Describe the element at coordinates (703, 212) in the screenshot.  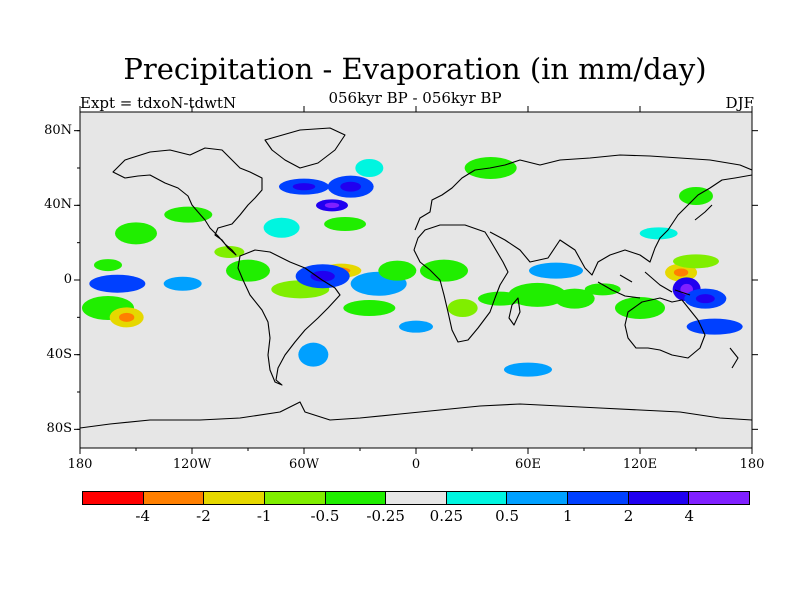
I see `coast-japan` at that location.